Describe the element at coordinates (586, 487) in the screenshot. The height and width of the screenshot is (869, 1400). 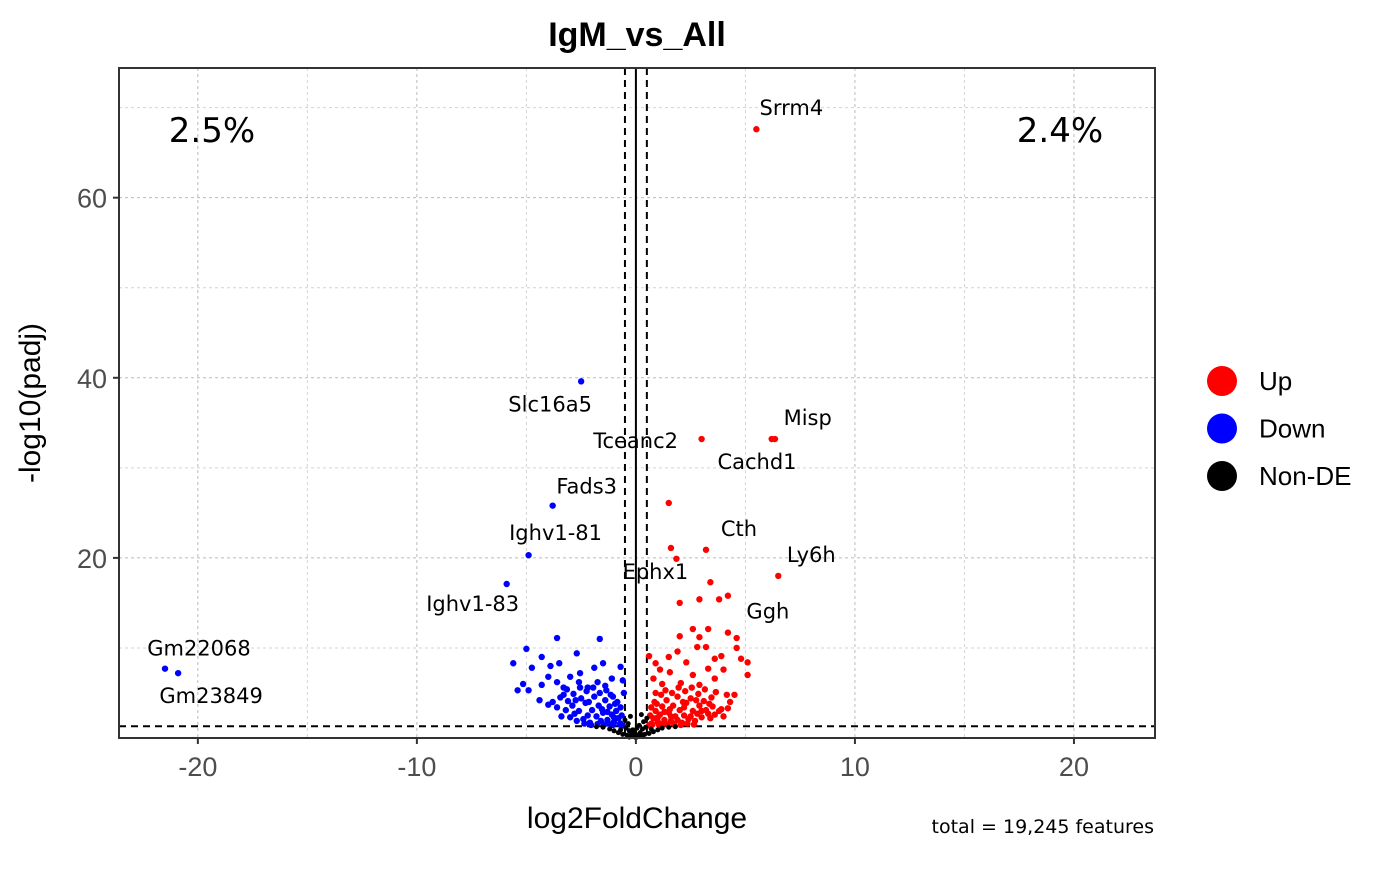
I see `gene-label: Fads3` at that location.